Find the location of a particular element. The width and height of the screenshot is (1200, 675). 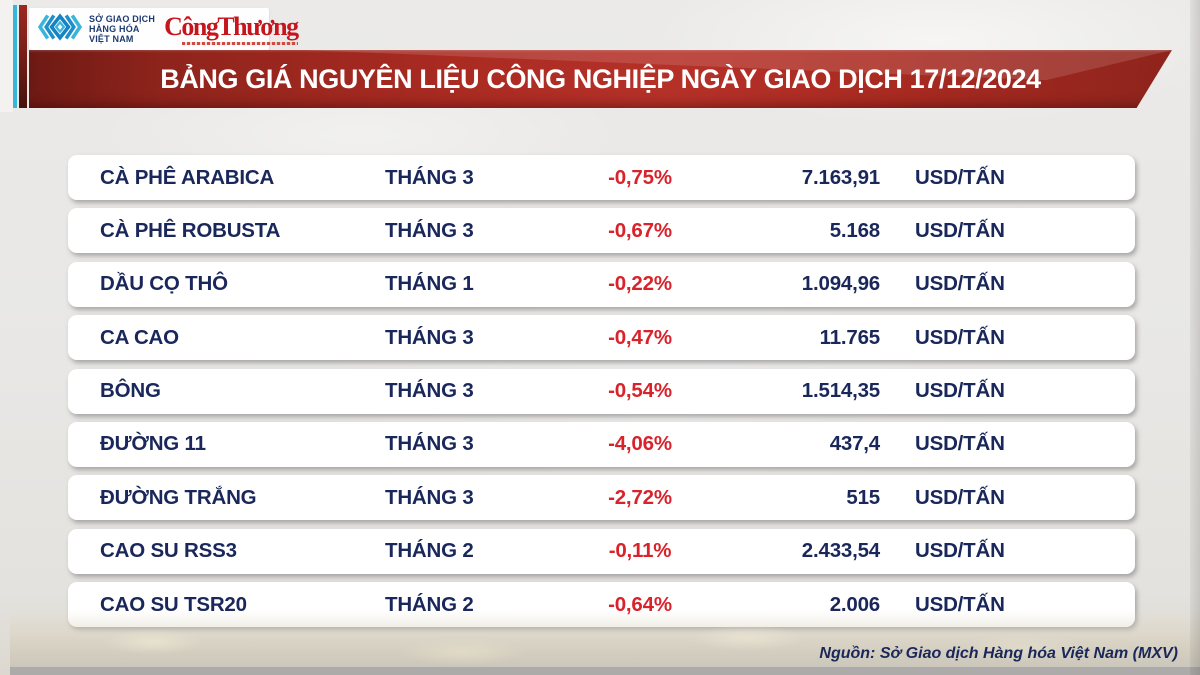

bottom-edge-strip is located at coordinates (605, 671).